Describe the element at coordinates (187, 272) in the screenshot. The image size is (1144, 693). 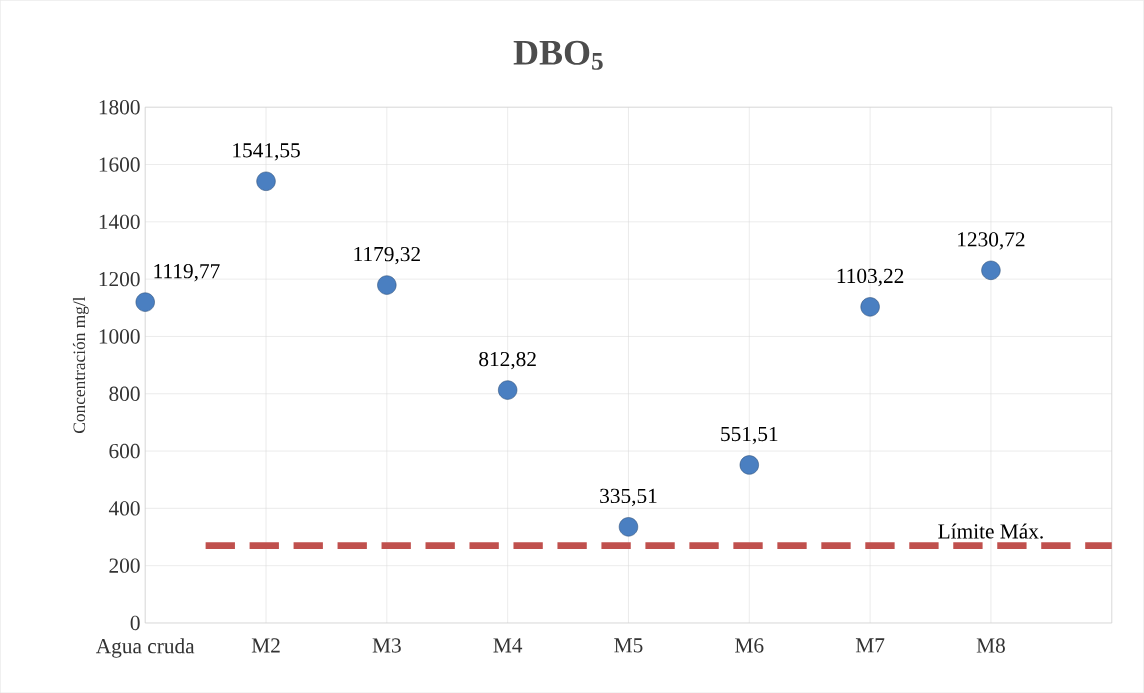
I see `data-label: 1119,77` at that location.